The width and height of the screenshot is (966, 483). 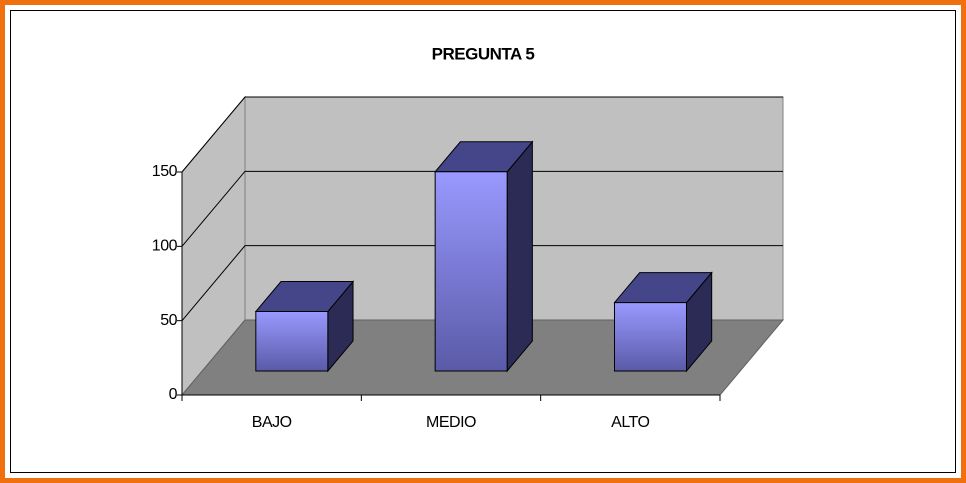 I want to click on y-tick-label: 50, so click(x=168, y=320).